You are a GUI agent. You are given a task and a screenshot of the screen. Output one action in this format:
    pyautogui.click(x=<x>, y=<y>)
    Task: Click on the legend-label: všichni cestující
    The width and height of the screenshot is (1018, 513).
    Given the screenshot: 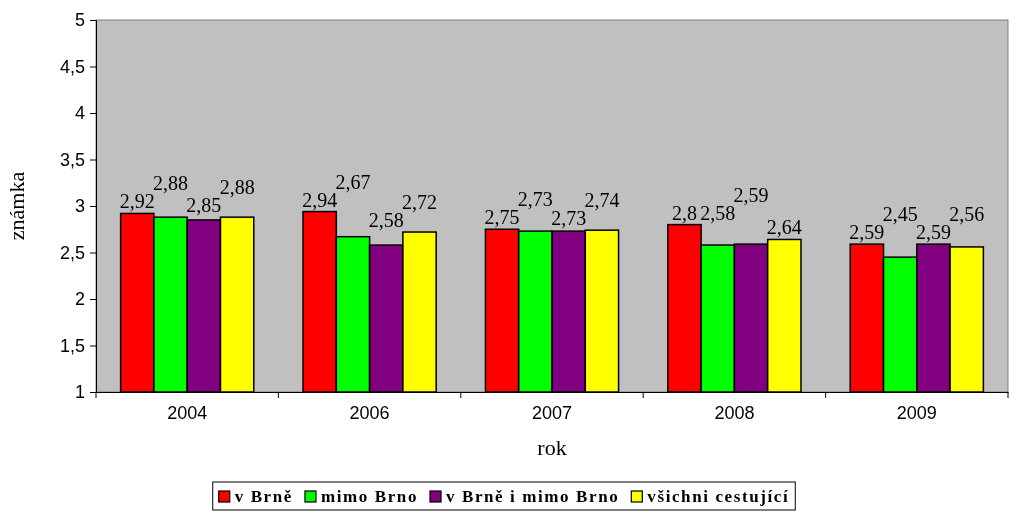 What is the action you would take?
    pyautogui.click(x=718, y=496)
    